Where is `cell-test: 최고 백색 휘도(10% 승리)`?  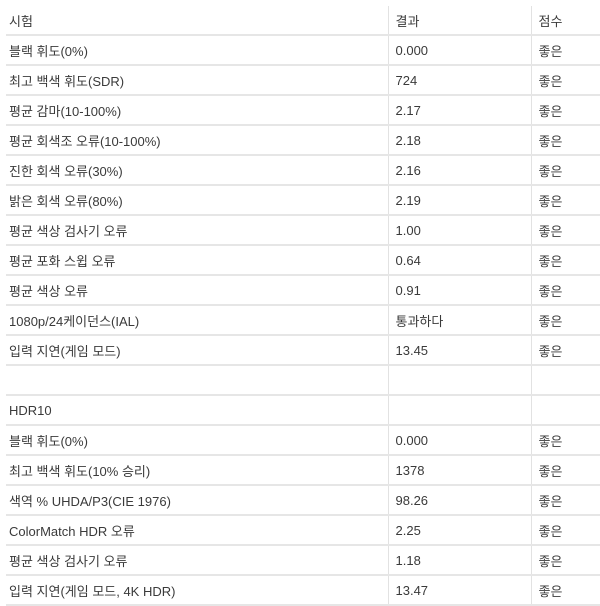
cell-test: 최고 백색 휘도(10% 승리) is located at coordinates (197, 470).